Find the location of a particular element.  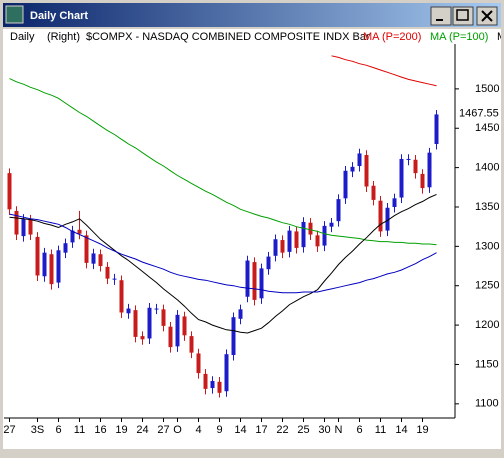

close-button is located at coordinates (487, 16).